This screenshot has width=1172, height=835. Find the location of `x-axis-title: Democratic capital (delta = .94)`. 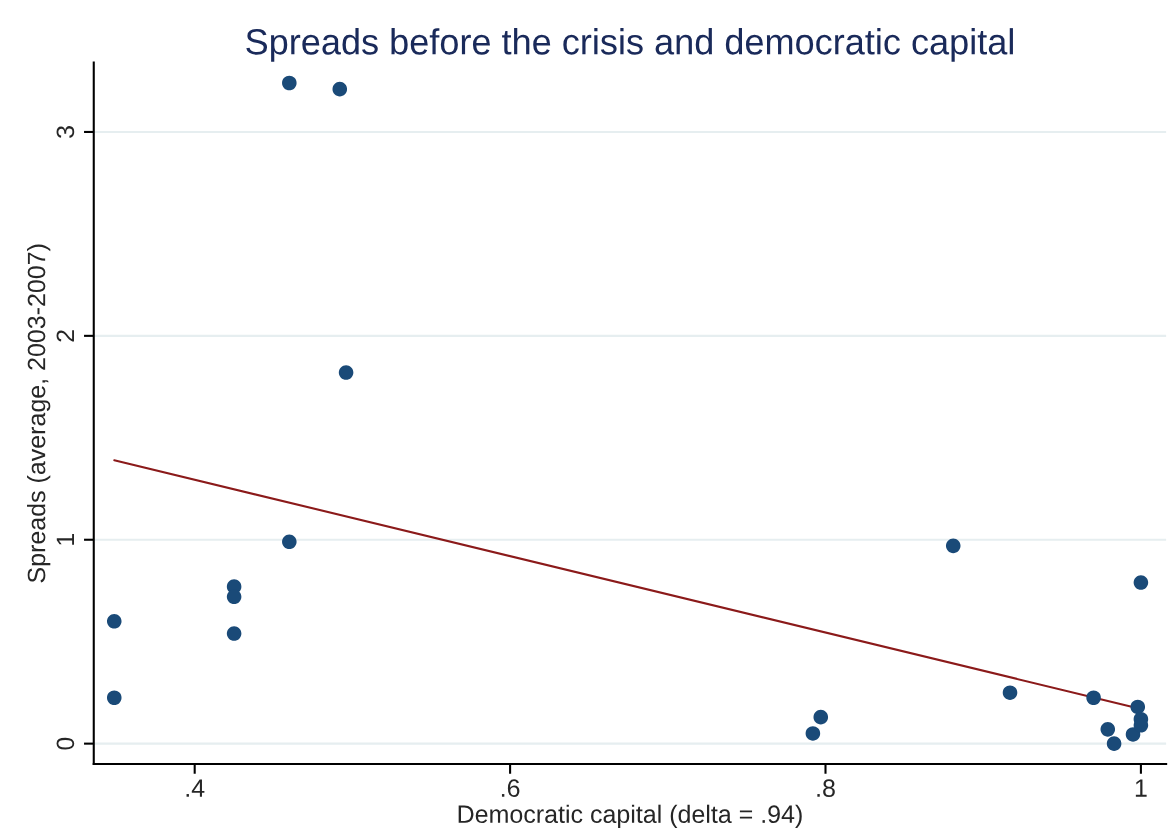

x-axis-title: Democratic capital (delta = .94) is located at coordinates (630, 816).